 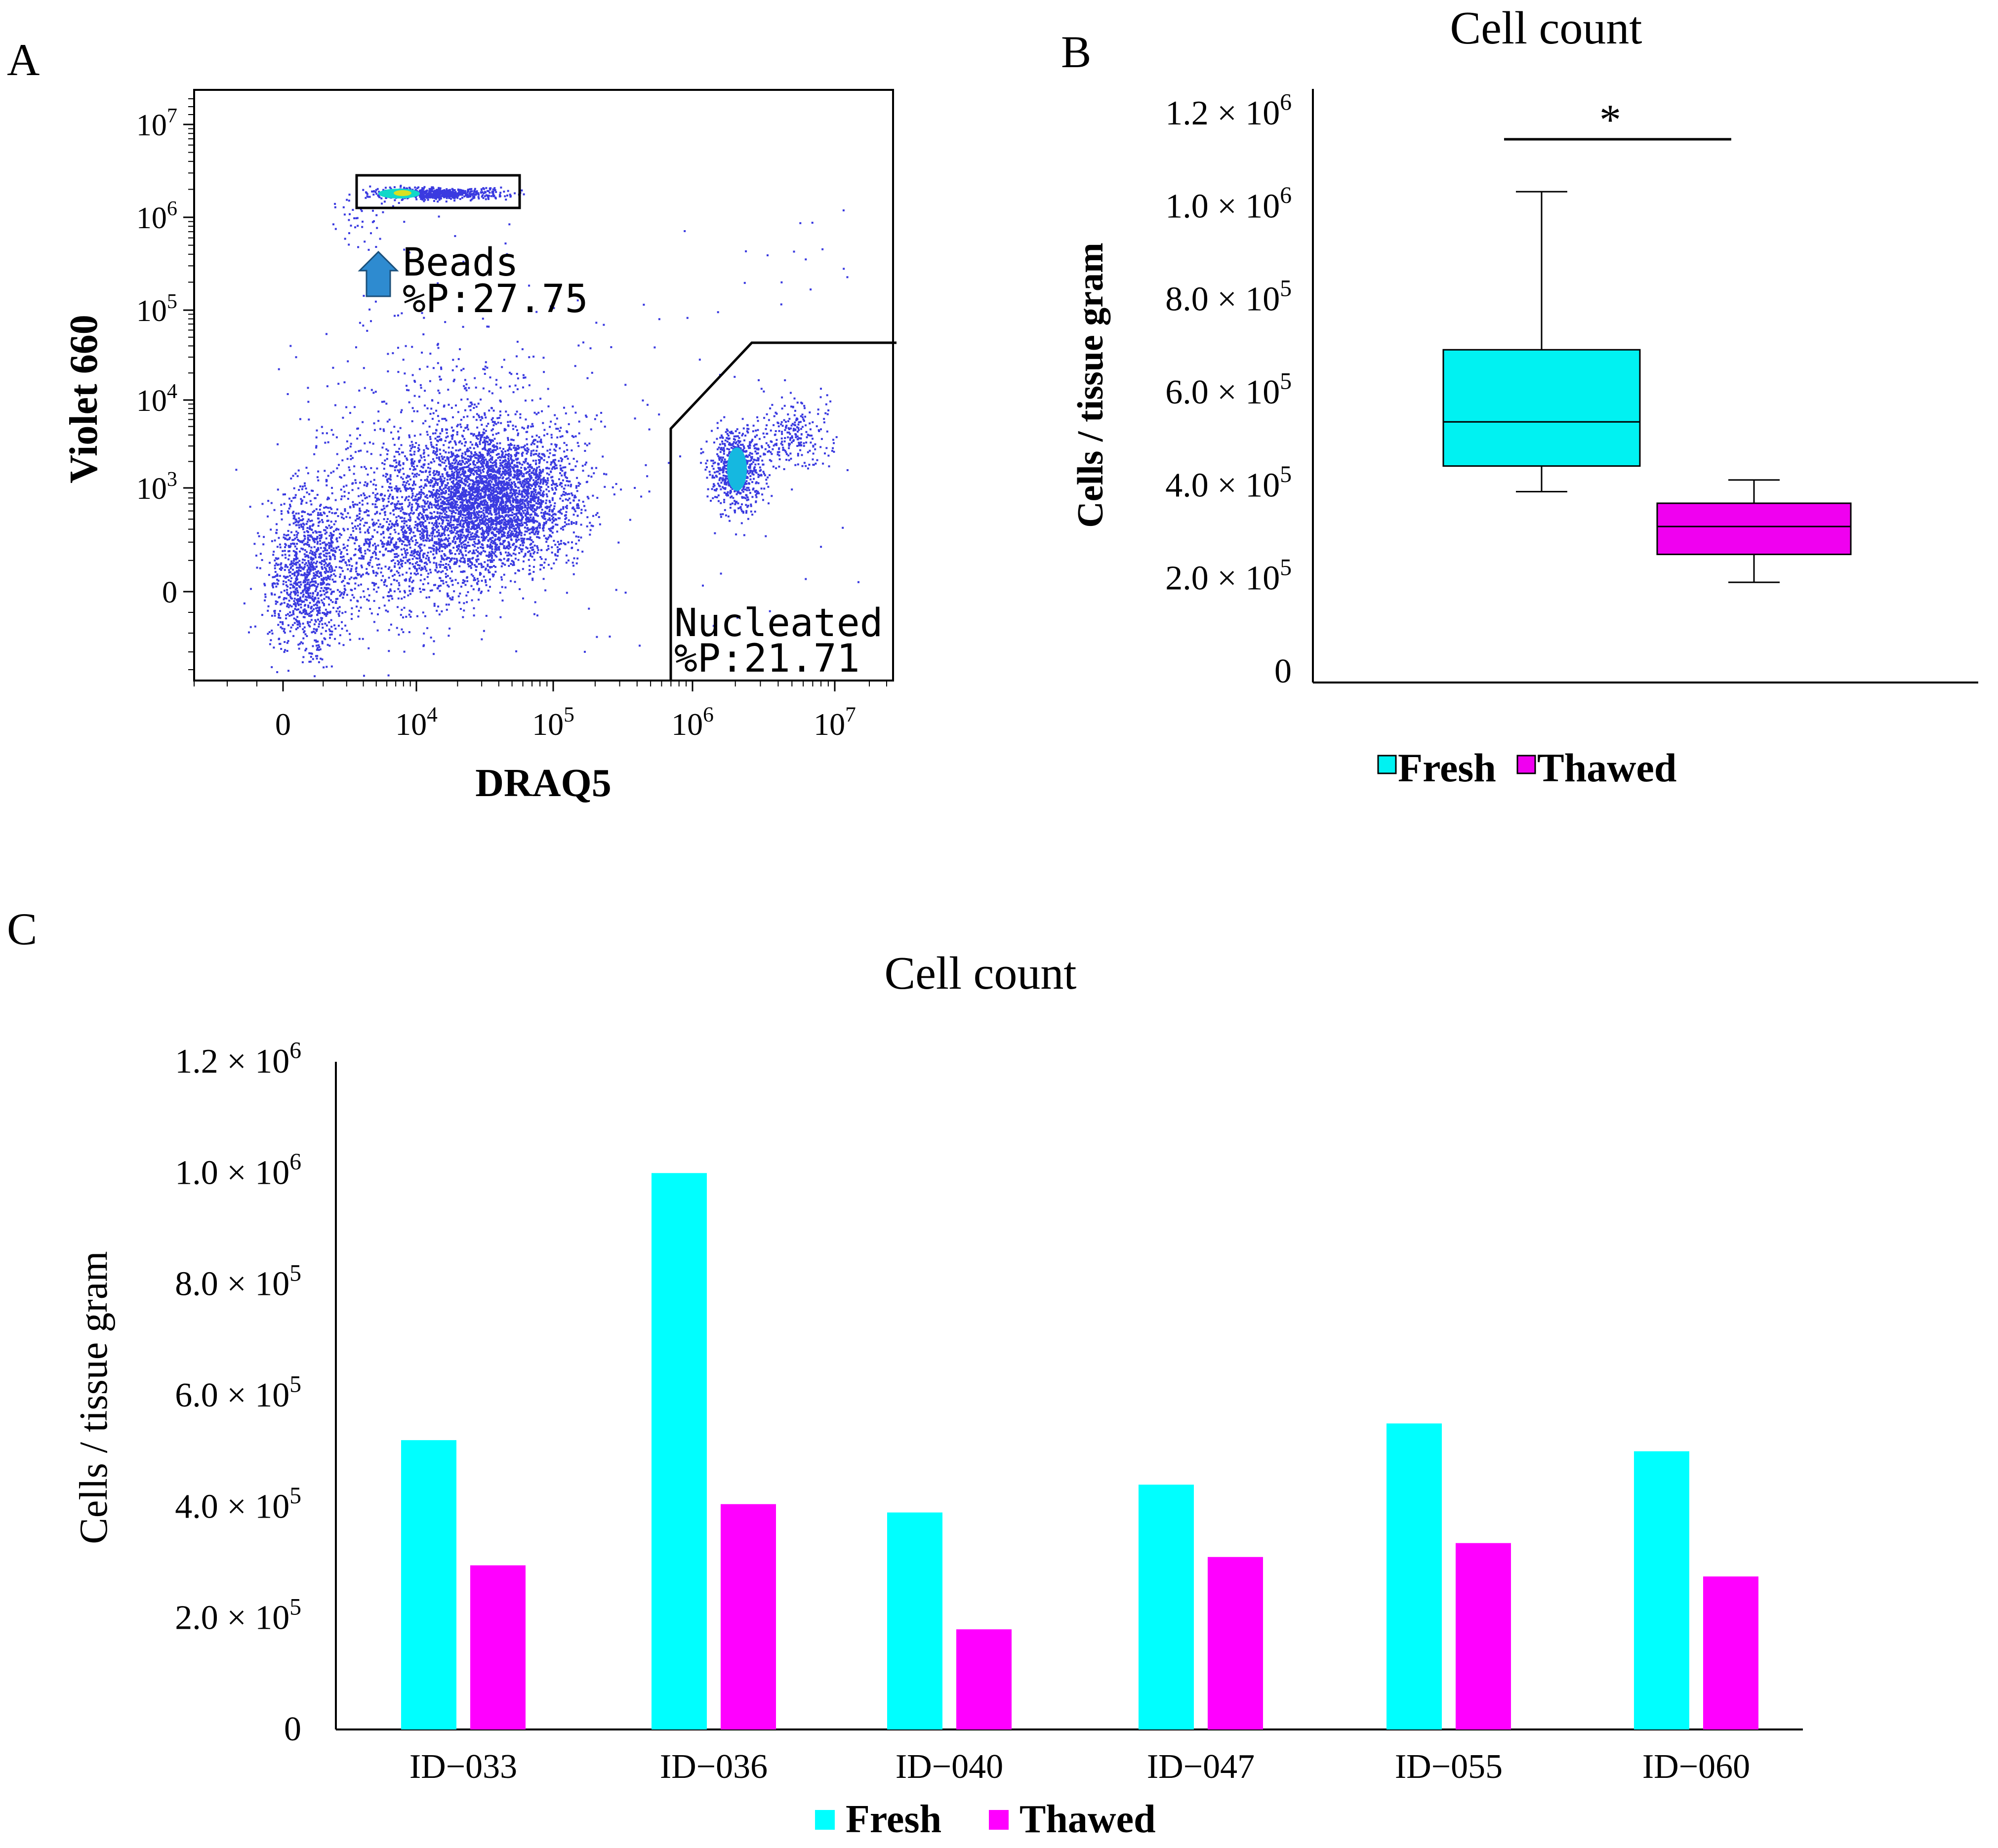 I want to click on panel-b-y-tick-label: 1.2 × 10⁶, so click(x=1229, y=111).